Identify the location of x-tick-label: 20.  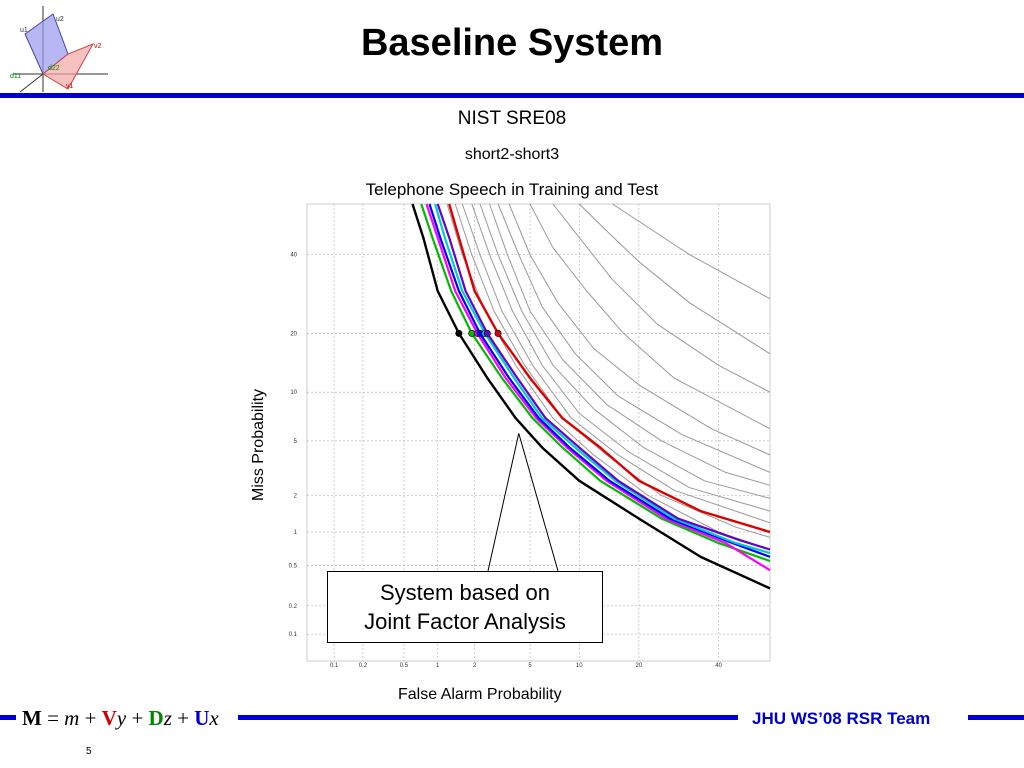
(639, 665).